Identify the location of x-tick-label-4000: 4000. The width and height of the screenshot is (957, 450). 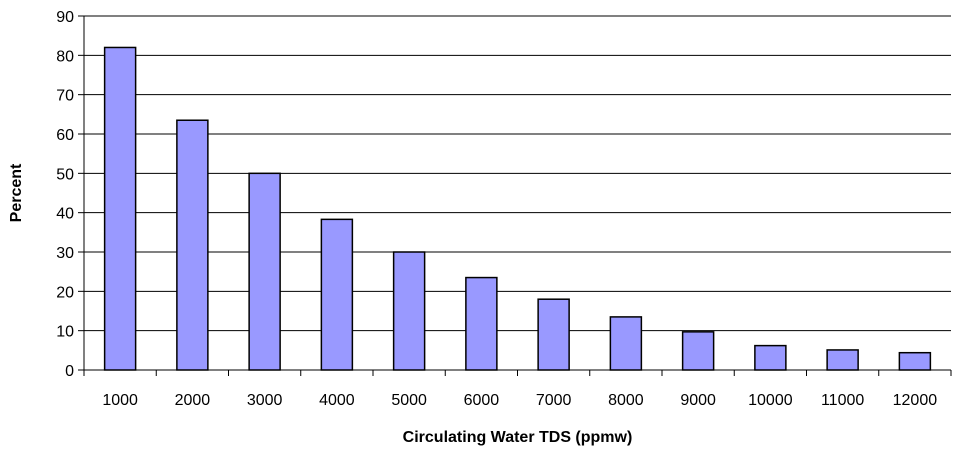
(337, 400).